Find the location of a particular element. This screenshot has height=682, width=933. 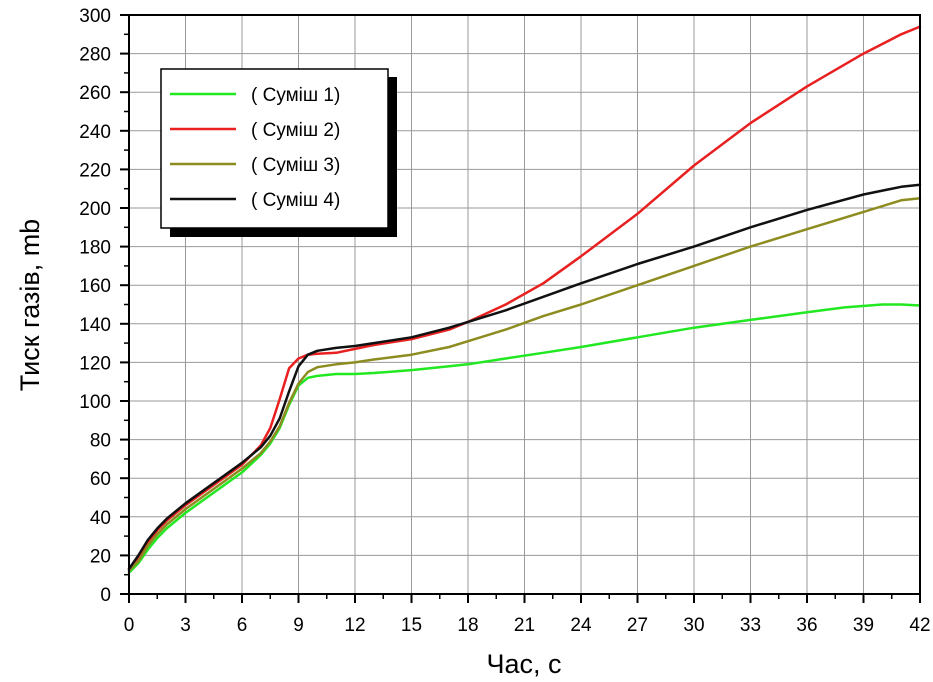

x-tick-label: 21 is located at coordinates (524, 625).